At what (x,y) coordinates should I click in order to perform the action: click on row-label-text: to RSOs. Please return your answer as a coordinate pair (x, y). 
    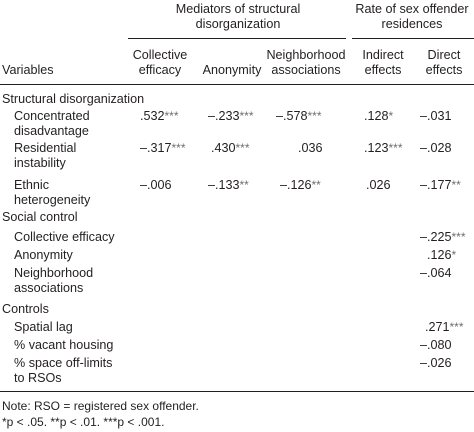
    Looking at the image, I should click on (38, 378).